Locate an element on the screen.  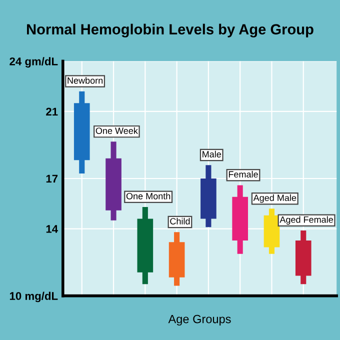
y-tick-label: 17 is located at coordinates (52, 178).